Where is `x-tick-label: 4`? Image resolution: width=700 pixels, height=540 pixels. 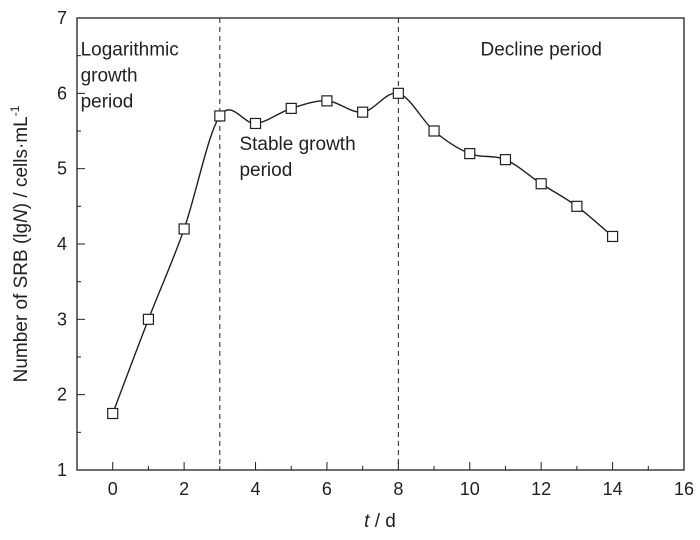 x-tick-label: 4 is located at coordinates (256, 489).